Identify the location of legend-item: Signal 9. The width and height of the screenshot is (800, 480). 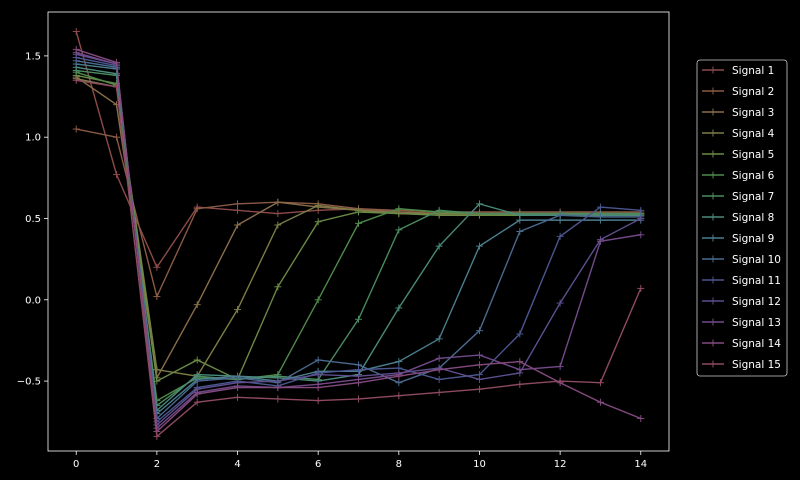
(738, 239).